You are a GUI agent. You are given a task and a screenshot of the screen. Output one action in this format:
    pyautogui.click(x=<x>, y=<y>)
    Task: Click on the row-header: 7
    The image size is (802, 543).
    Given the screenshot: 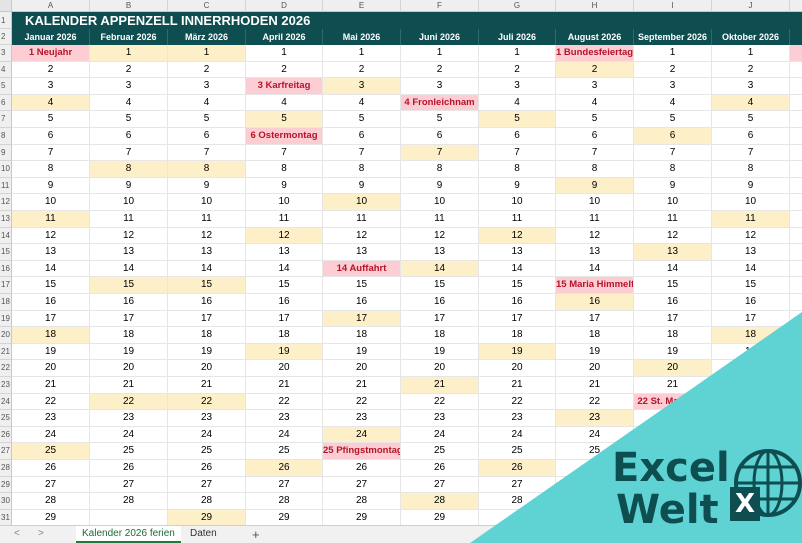 What is the action you would take?
    pyautogui.click(x=6, y=119)
    